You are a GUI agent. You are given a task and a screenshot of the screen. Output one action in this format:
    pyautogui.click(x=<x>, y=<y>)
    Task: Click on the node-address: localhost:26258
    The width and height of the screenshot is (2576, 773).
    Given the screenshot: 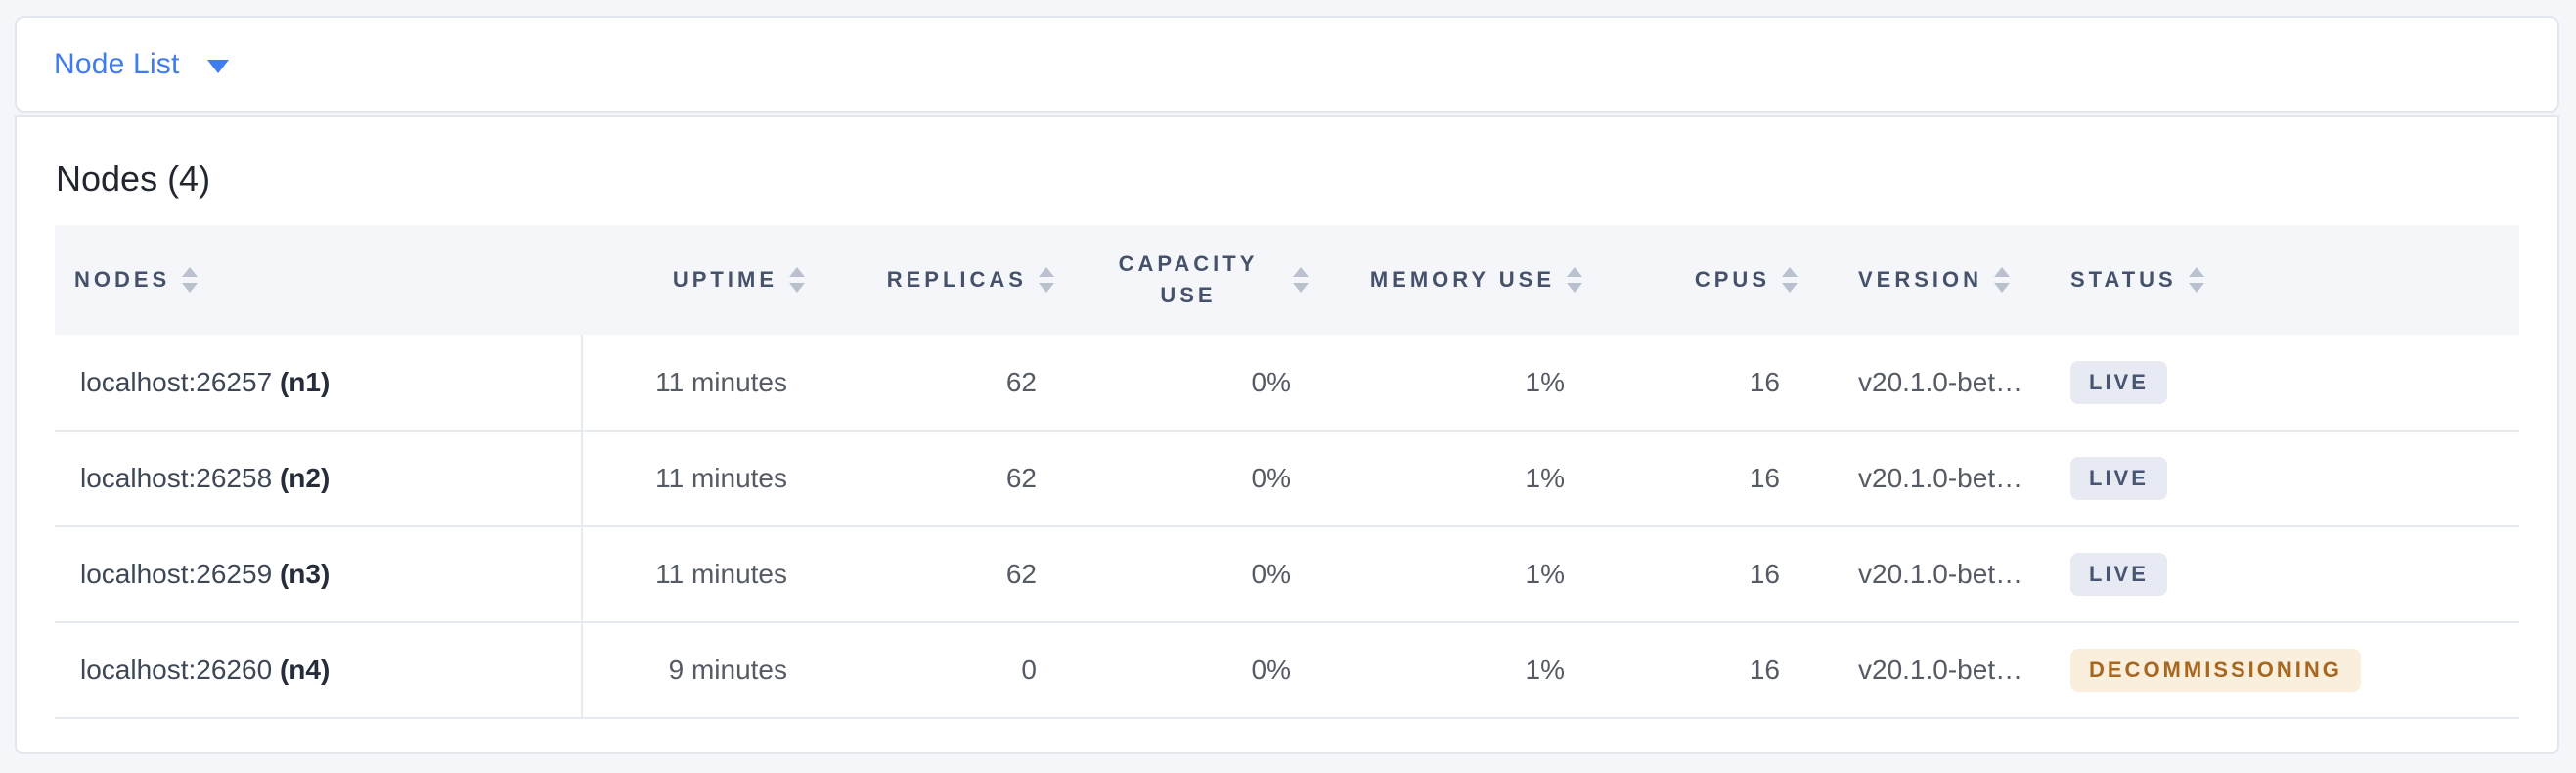 What is the action you would take?
    pyautogui.click(x=176, y=478)
    